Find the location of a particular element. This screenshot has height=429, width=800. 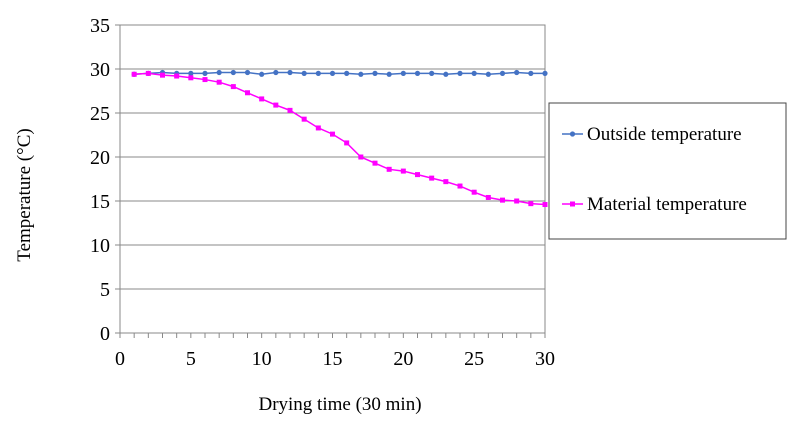

y-tick-label: 10 is located at coordinates (100, 246).